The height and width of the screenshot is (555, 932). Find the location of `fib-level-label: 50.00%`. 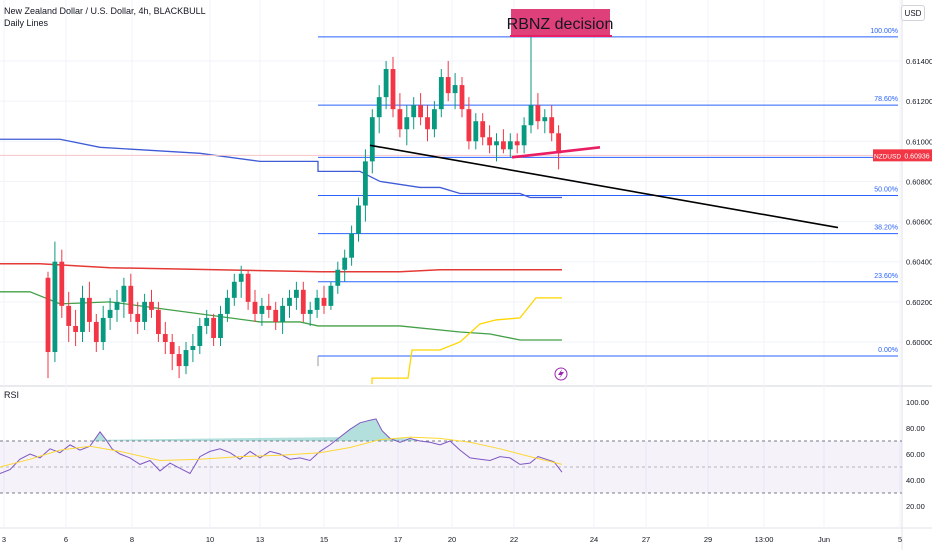

fib-level-label: 50.00% is located at coordinates (886, 189).